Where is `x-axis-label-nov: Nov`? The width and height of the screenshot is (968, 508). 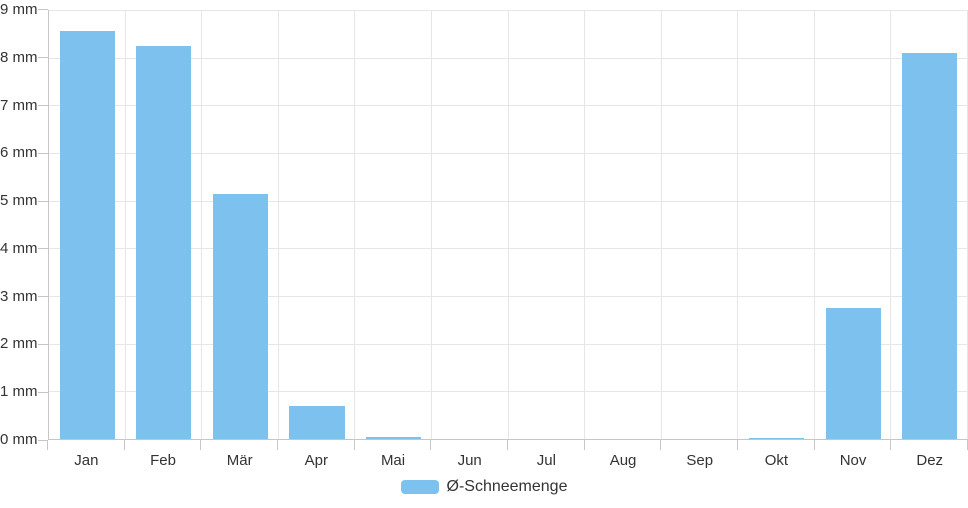
x-axis-label-nov: Nov is located at coordinates (853, 460).